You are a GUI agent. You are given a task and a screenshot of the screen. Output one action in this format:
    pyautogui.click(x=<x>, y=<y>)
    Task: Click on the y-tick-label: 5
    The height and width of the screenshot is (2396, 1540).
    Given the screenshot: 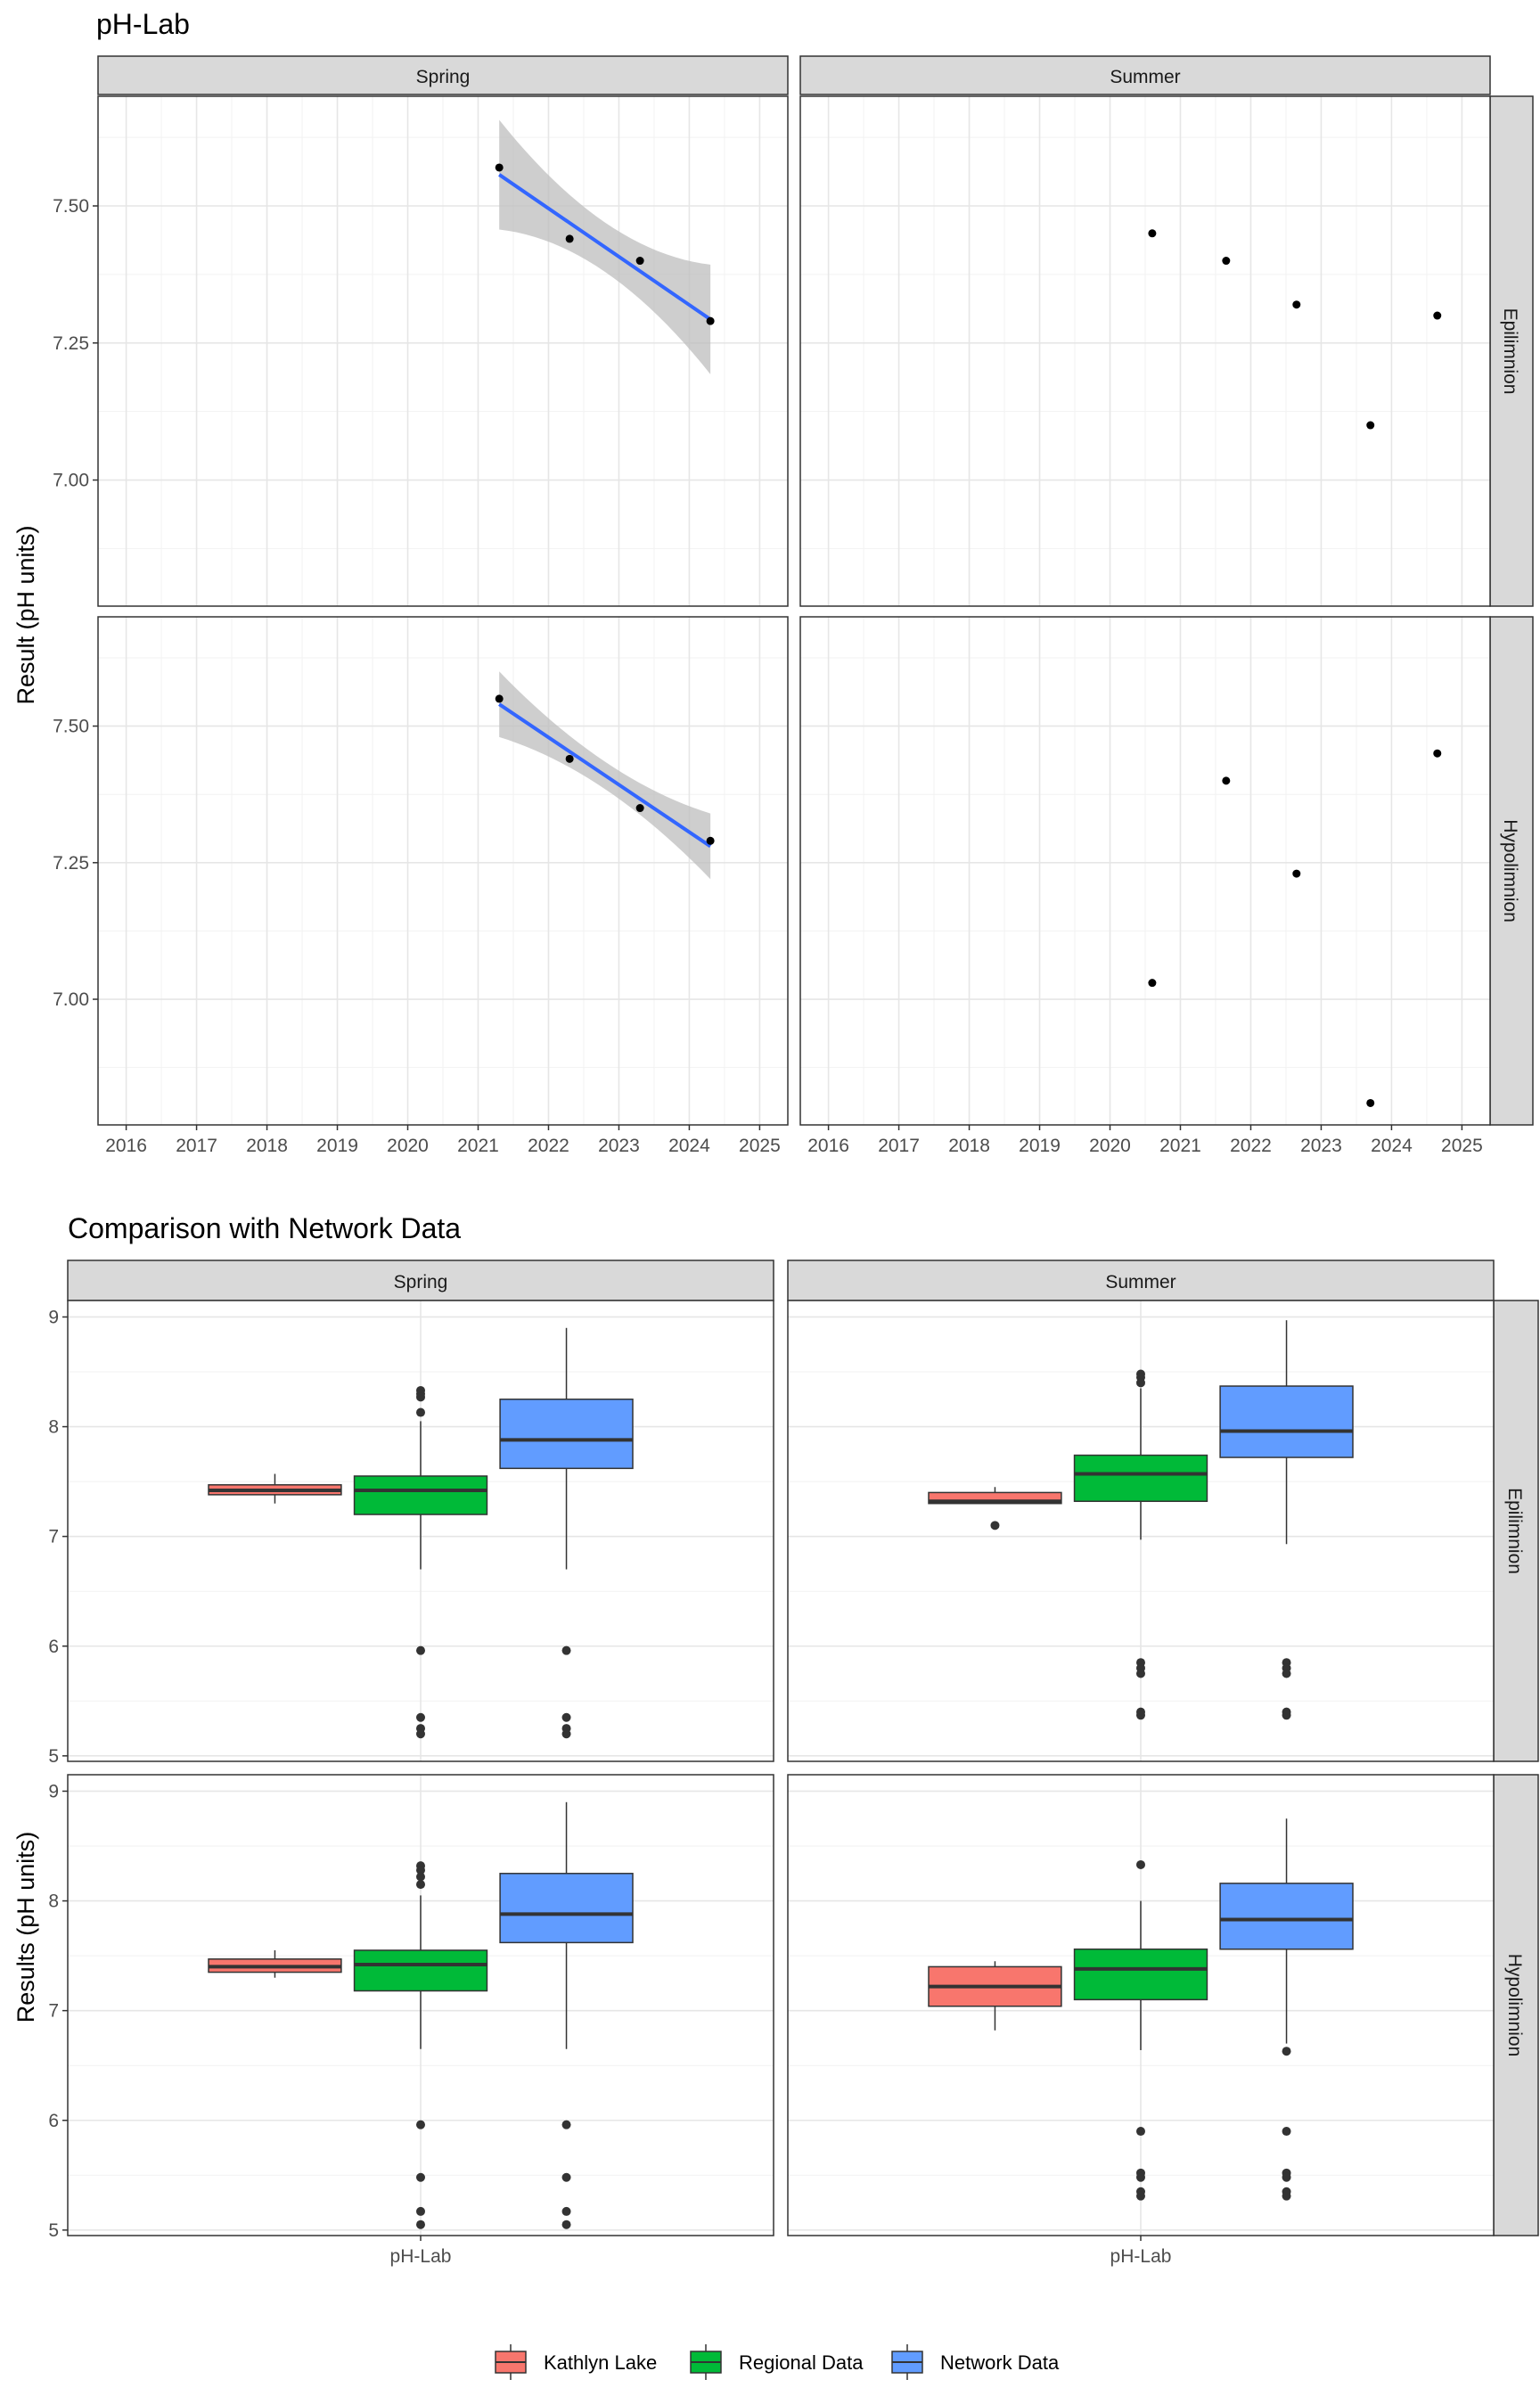 What is the action you would take?
    pyautogui.click(x=53, y=1756)
    